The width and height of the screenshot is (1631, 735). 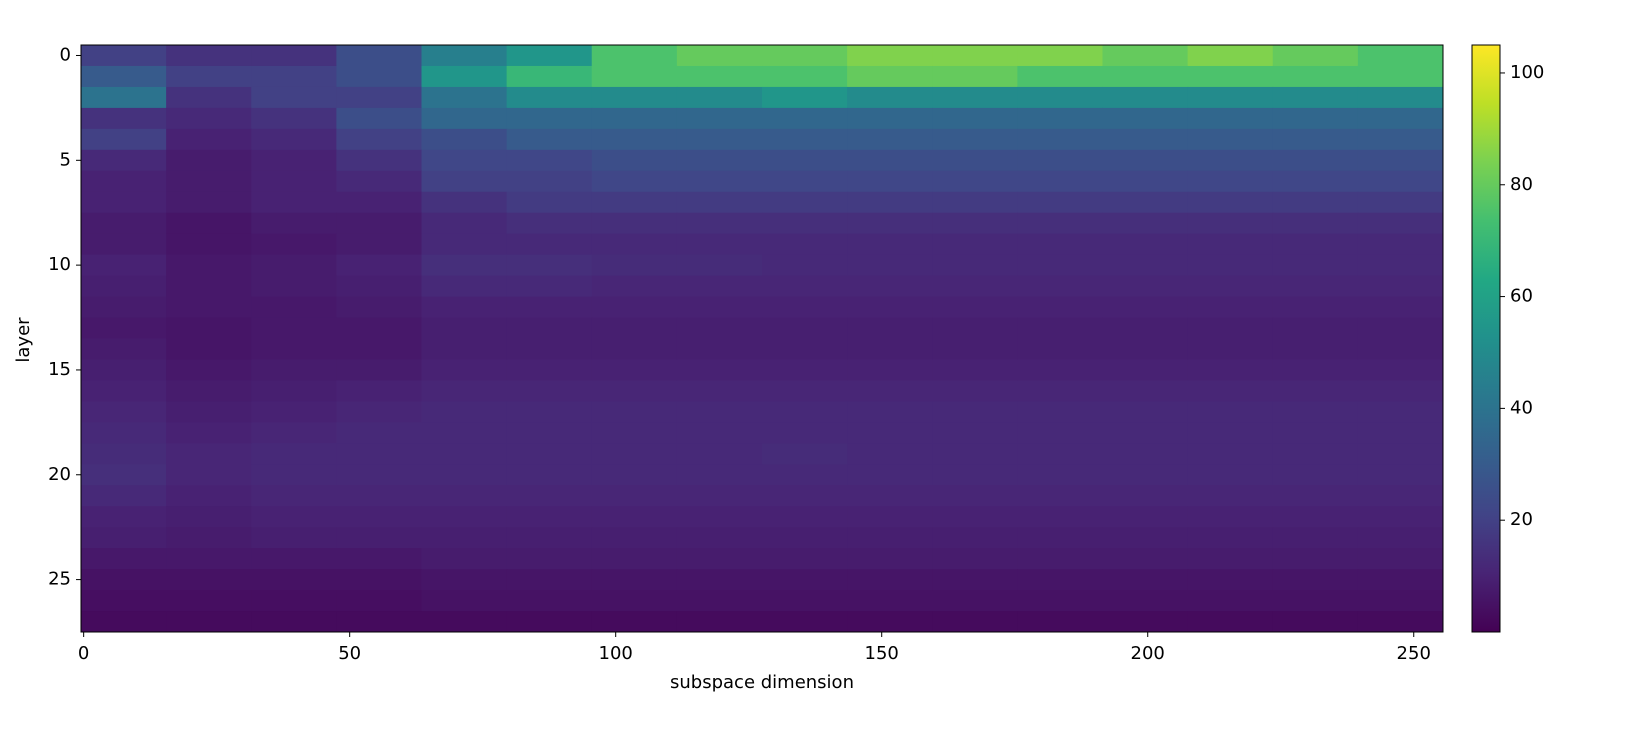 What do you see at coordinates (83, 653) in the screenshot?
I see `x-tick-label: 0` at bounding box center [83, 653].